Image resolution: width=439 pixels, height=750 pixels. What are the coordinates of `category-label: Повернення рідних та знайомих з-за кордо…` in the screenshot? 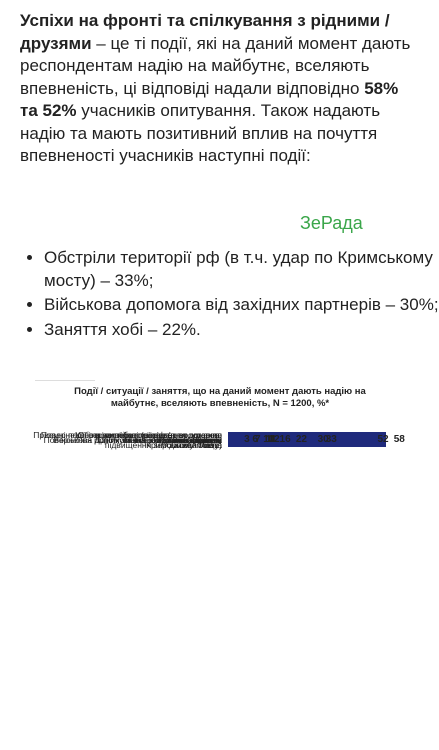 It's located at (132, 439).